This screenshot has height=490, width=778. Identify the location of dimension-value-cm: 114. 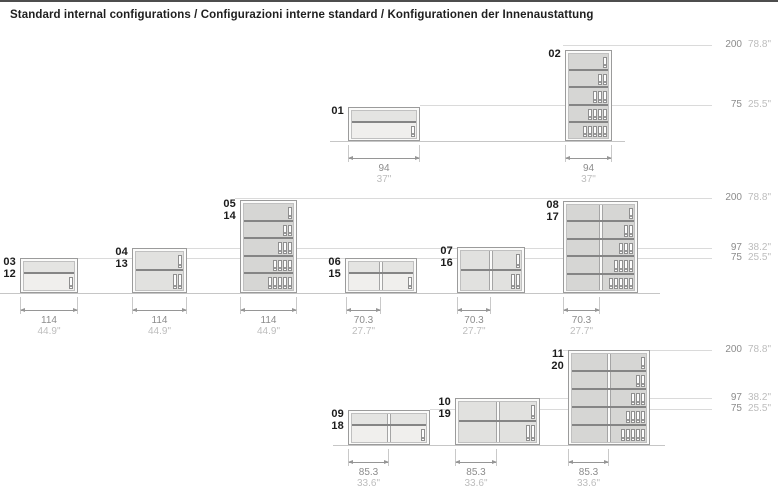
(49, 320).